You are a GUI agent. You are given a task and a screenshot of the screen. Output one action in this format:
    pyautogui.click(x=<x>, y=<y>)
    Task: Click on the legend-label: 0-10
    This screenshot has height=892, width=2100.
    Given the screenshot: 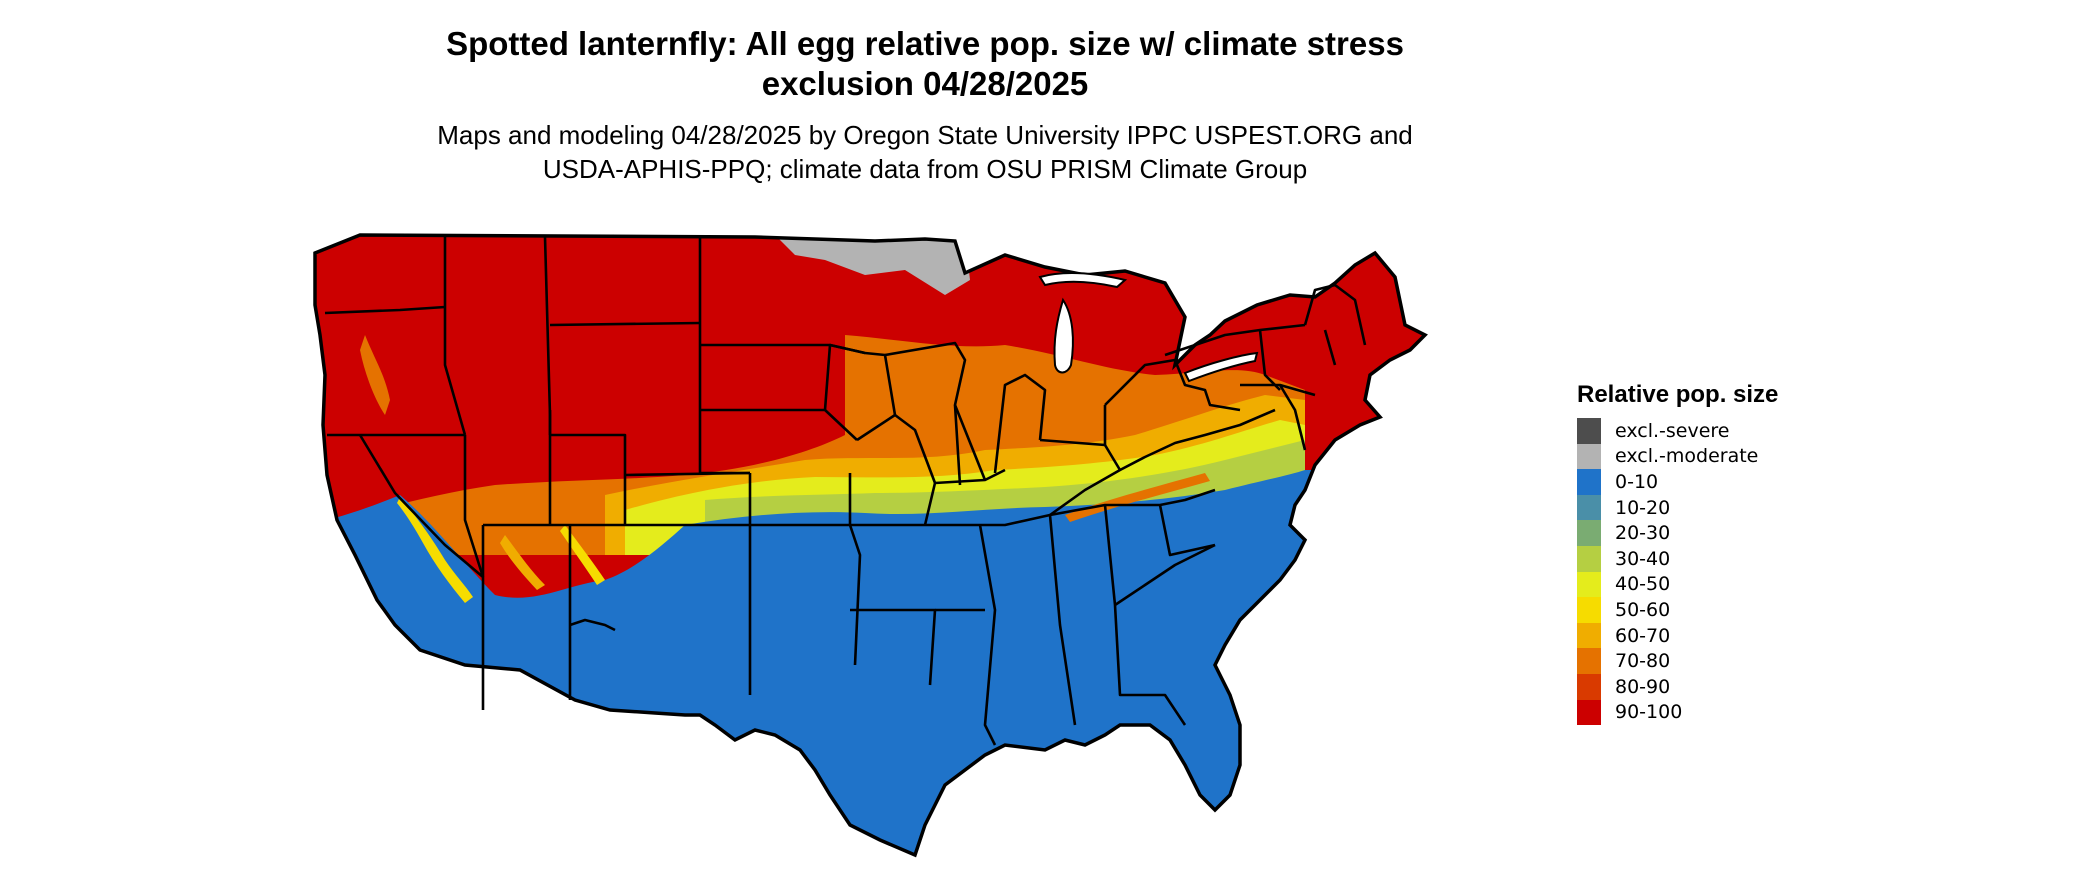 What is the action you would take?
    pyautogui.click(x=1637, y=481)
    